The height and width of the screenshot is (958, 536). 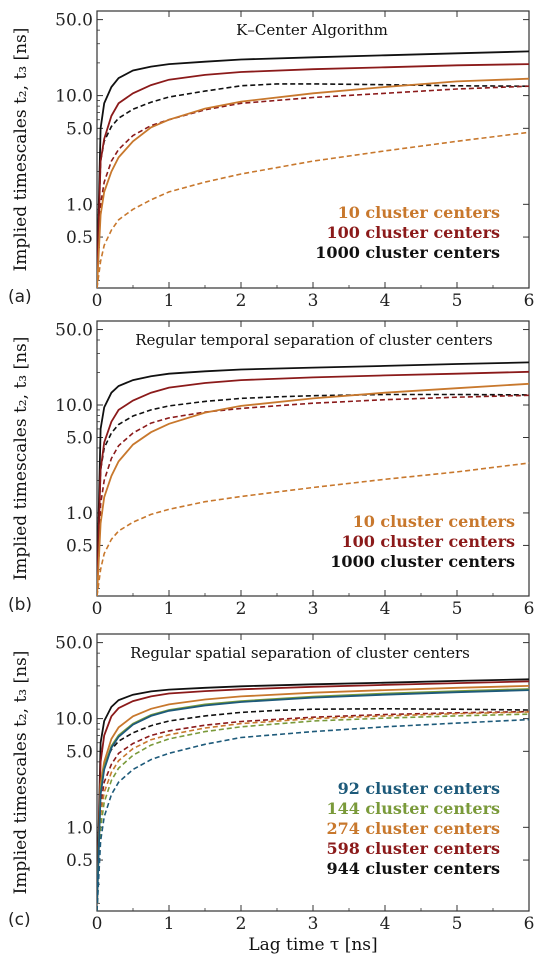 I want to click on legend-entry: 274 cluster centers, so click(x=413, y=828).